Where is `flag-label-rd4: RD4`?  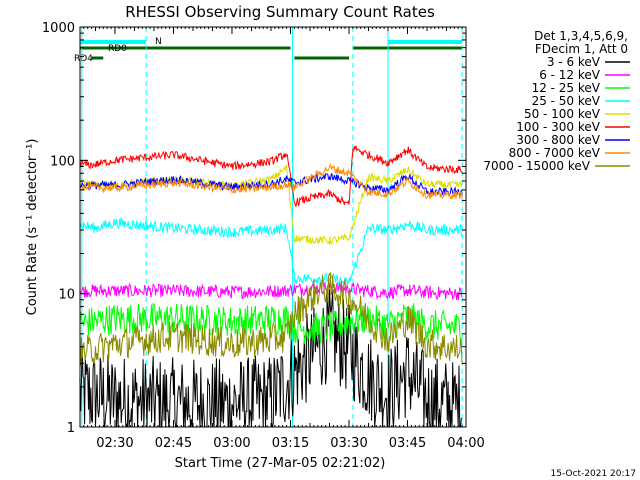
flag-label-rd4: RD4 is located at coordinates (83, 59).